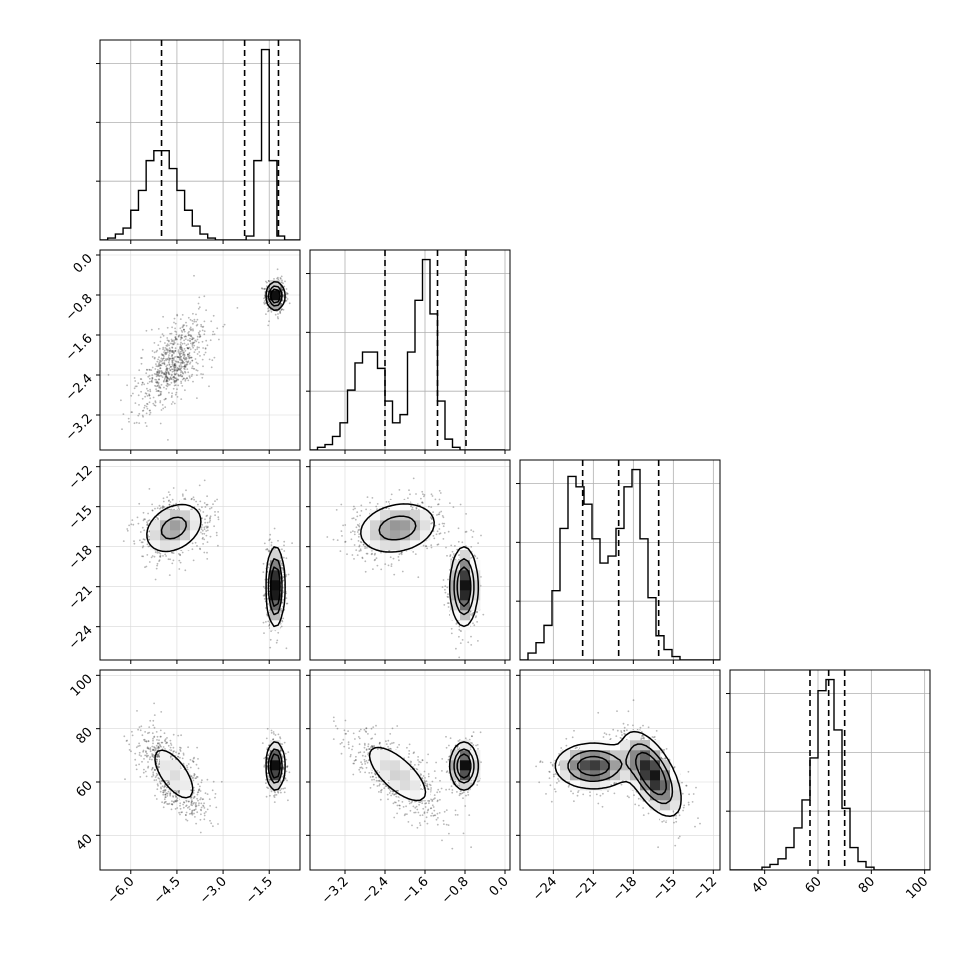 Image resolution: width=970 pixels, height=970 pixels. Describe the element at coordinates (410, 350) in the screenshot. I see `panel-frame` at that location.